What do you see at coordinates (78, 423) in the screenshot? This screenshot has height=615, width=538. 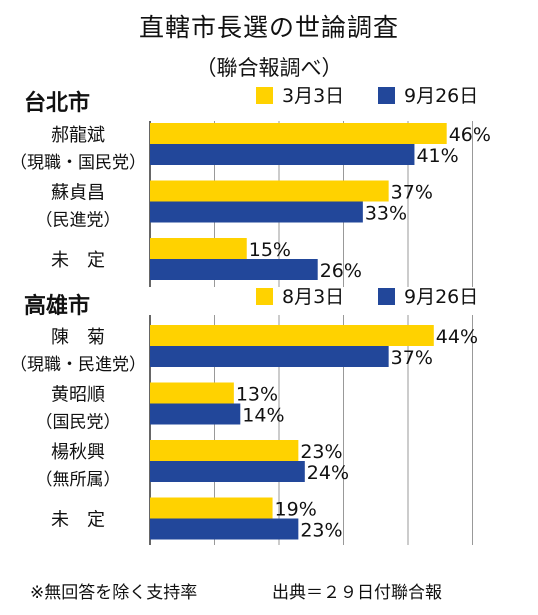 I see `category-note: （国民党）` at bounding box center [78, 423].